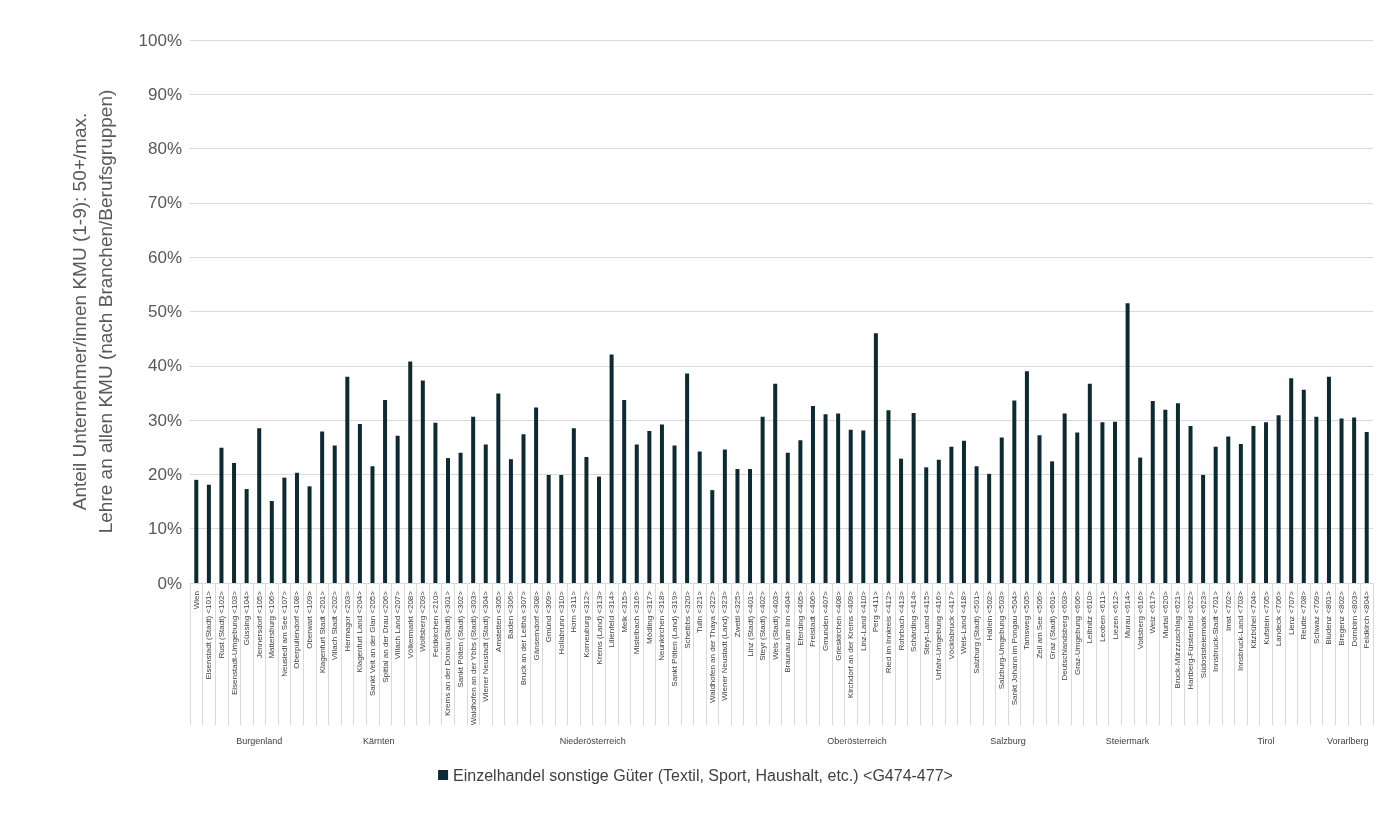 The height and width of the screenshot is (816, 1391). What do you see at coordinates (1216, 631) in the screenshot?
I see `x-tick-label: Innsbruck-Stadt <701>` at bounding box center [1216, 631].